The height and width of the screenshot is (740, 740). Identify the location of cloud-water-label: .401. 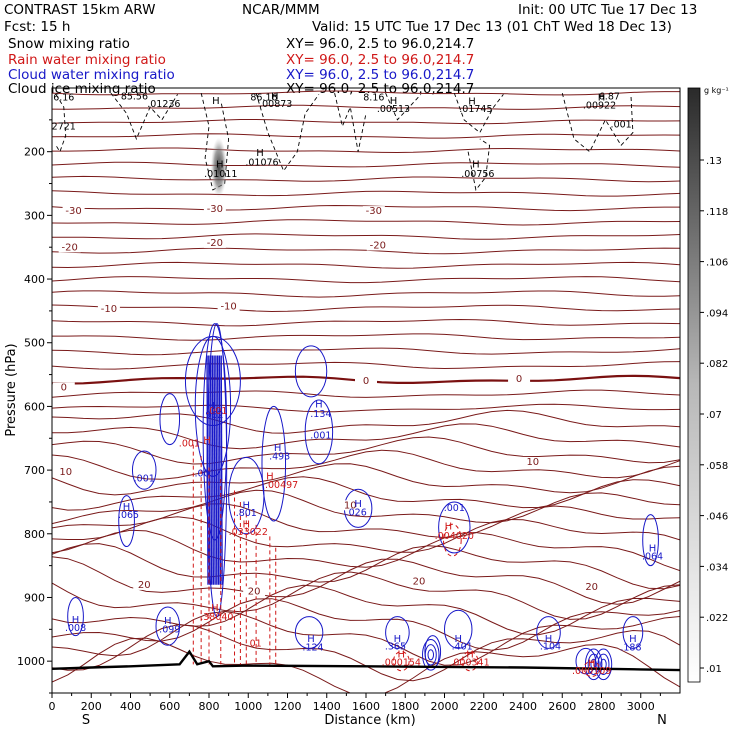
(462, 647).